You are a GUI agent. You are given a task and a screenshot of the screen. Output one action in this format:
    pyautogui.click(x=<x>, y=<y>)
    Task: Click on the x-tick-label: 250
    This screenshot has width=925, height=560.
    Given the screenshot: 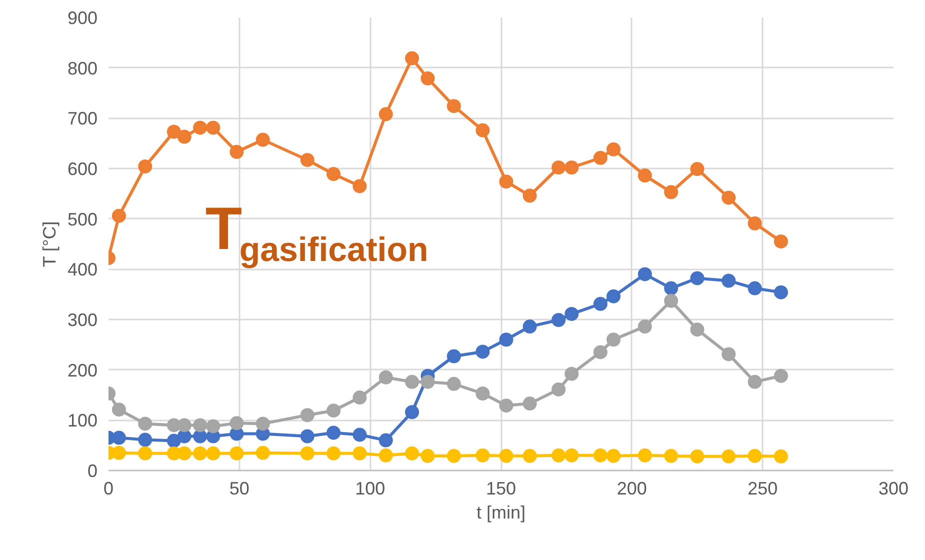 What is the action you would take?
    pyautogui.click(x=763, y=488)
    